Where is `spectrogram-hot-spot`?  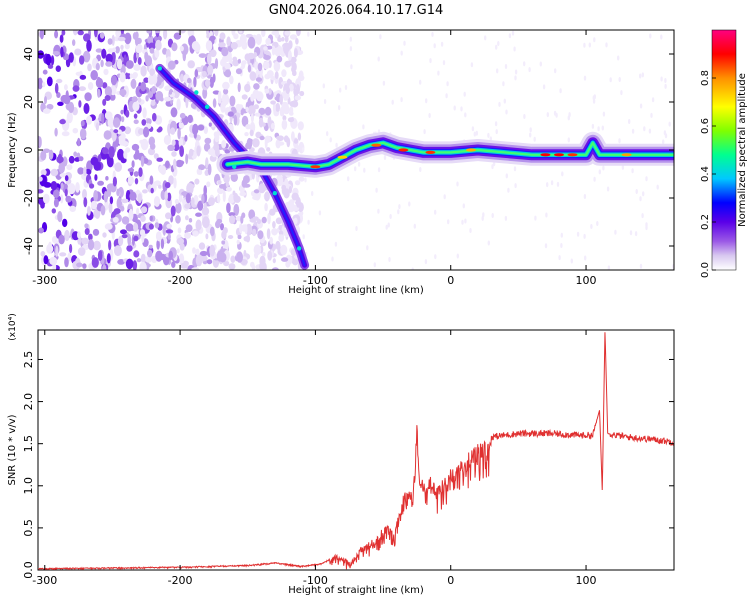 spectrogram-hot-spot is located at coordinates (430, 152).